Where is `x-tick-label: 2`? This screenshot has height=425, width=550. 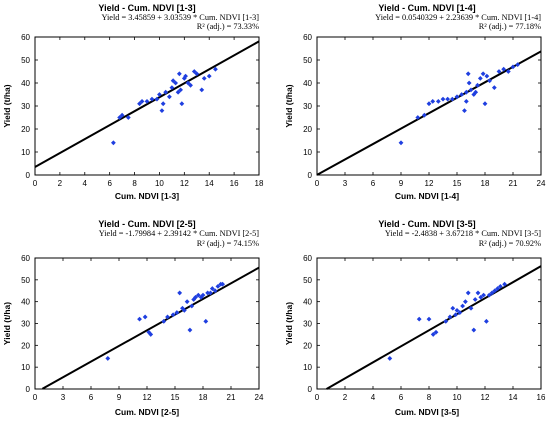
x-tick-label: 2 is located at coordinates (60, 183).